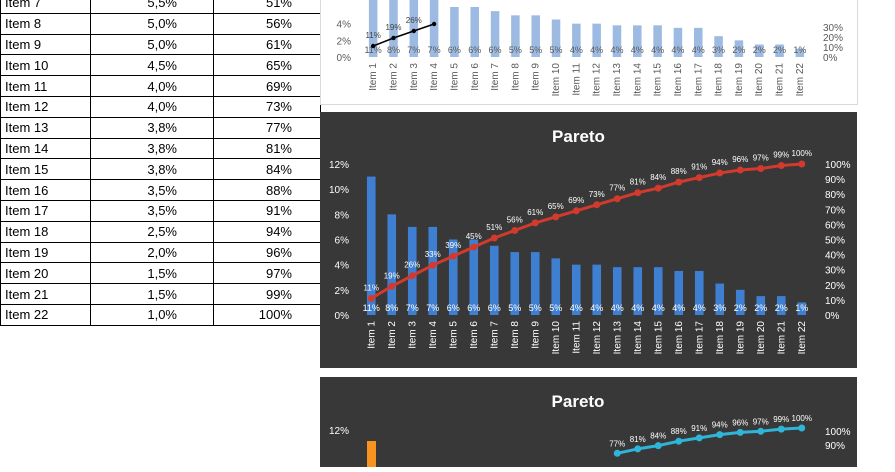  What do you see at coordinates (45, 106) in the screenshot?
I see `item-cell: Item 12` at bounding box center [45, 106].